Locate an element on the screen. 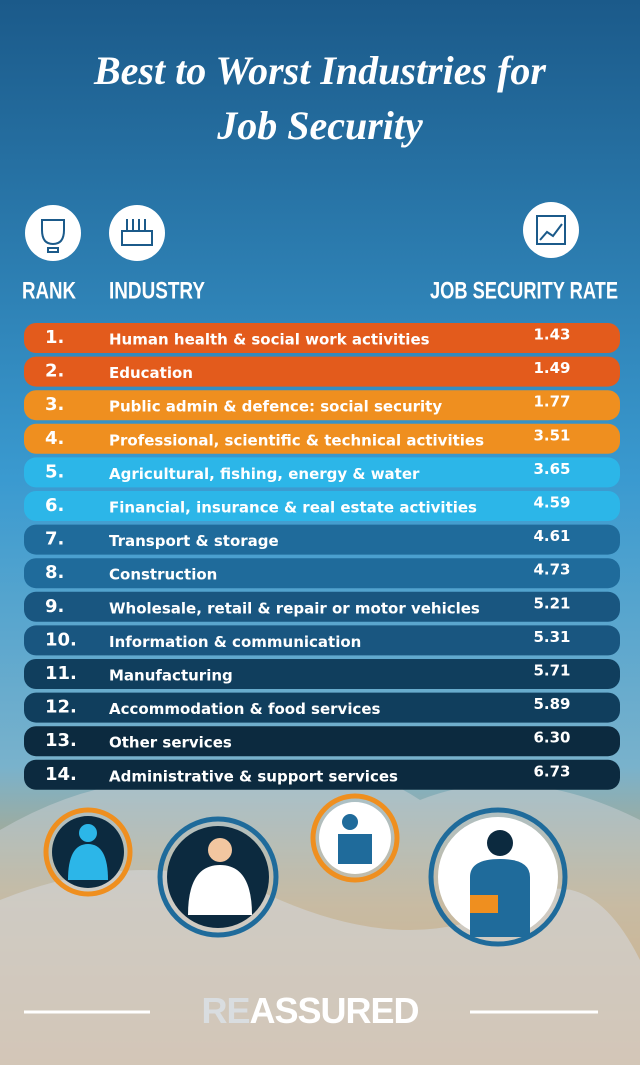  rate: 4.61 is located at coordinates (551, 536).